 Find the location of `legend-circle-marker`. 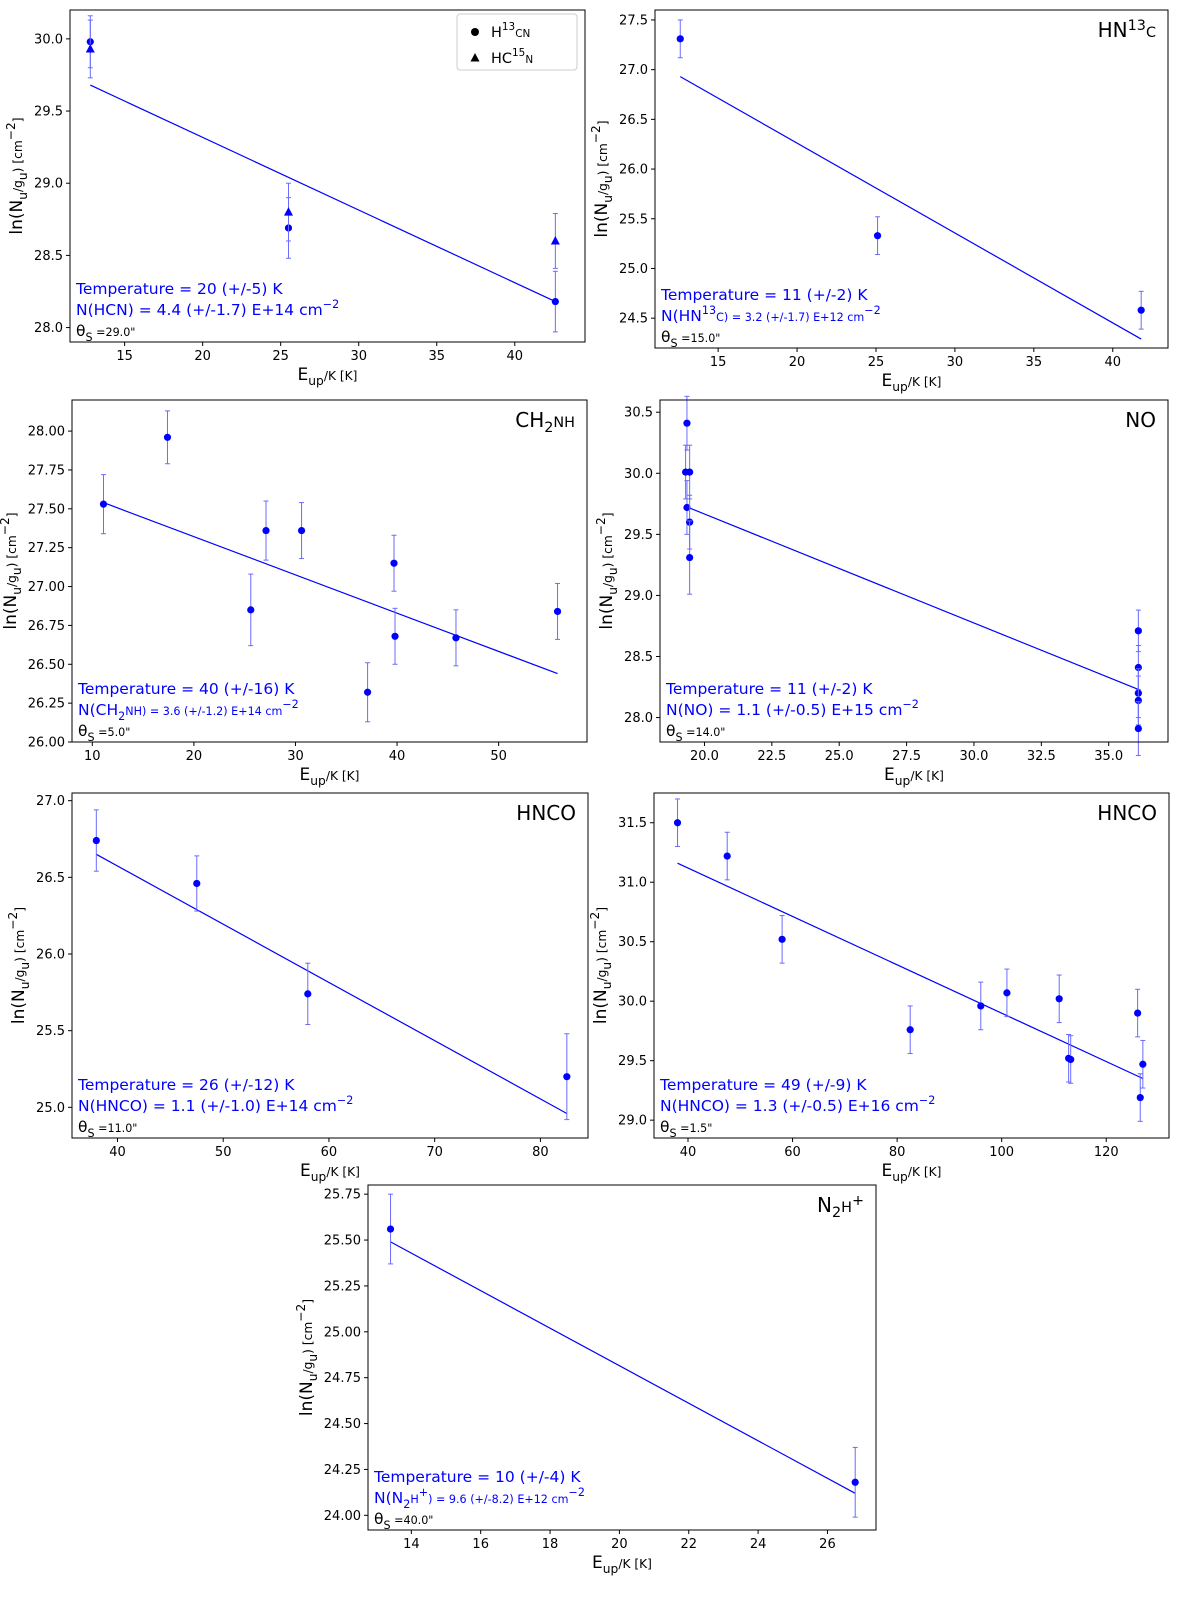

legend-circle-marker is located at coordinates (475, 32).